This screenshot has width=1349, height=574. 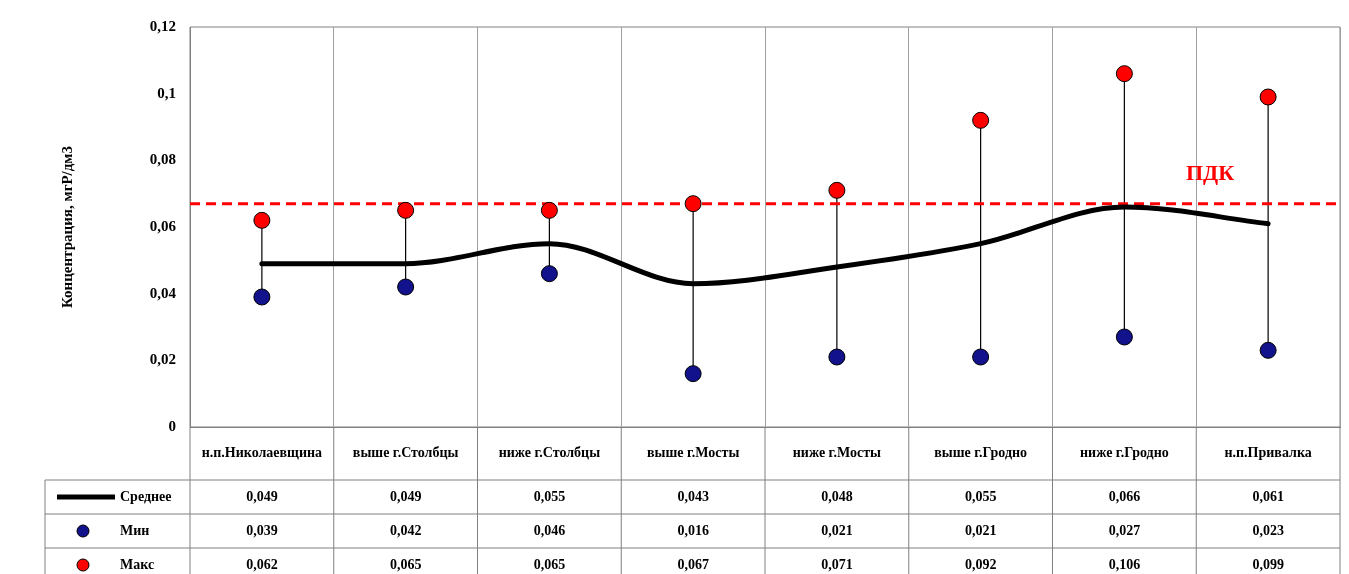 What do you see at coordinates (1268, 496) in the screenshot?
I see `data-label: 0,061` at bounding box center [1268, 496].